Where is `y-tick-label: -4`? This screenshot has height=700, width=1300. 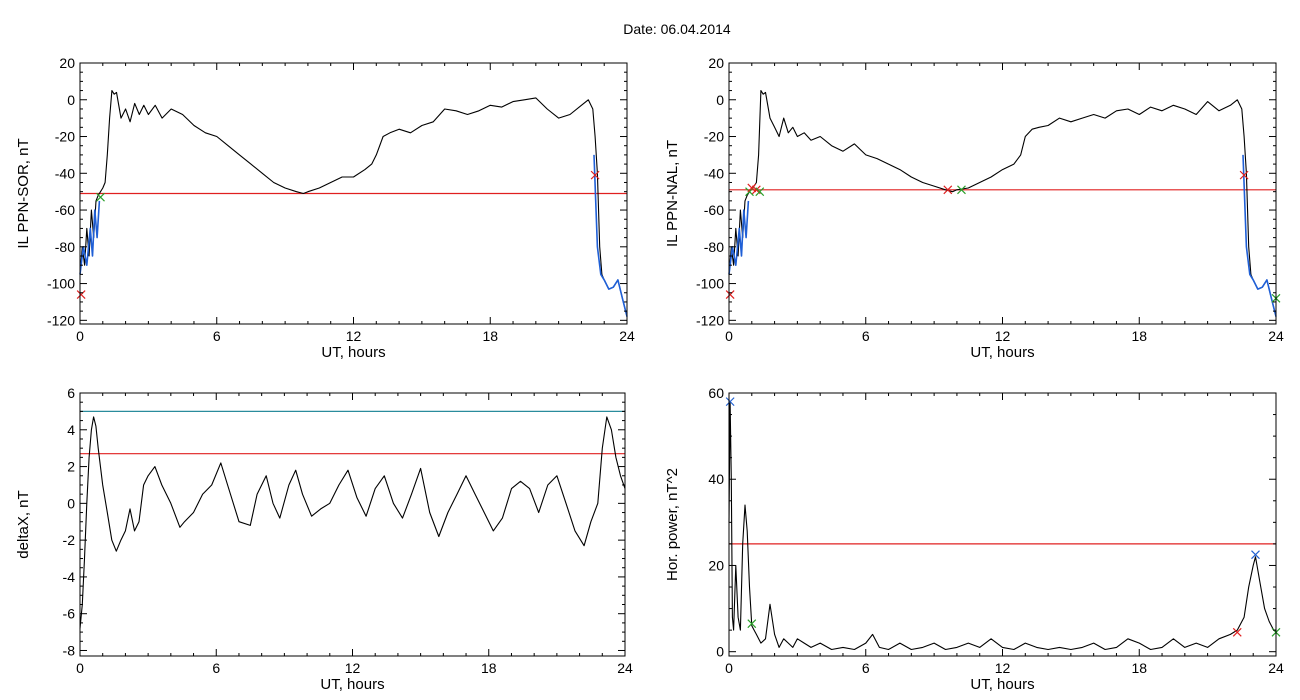
y-tick-label: -4 is located at coordinates (69, 577).